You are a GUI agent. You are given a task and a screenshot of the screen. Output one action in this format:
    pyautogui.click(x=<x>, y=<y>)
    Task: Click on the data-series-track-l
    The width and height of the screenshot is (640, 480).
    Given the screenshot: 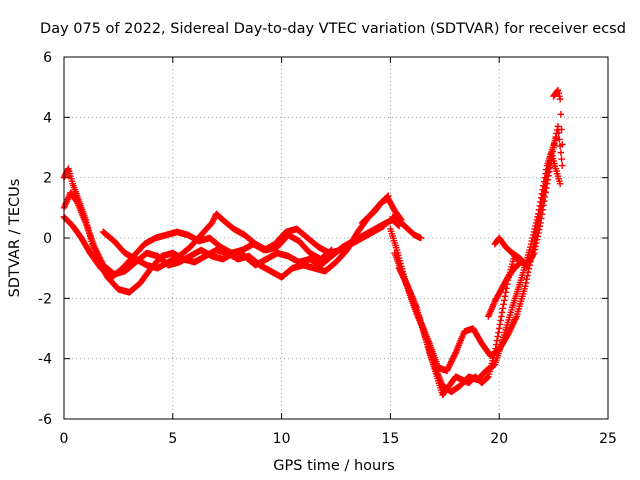 What is the action you would take?
    pyautogui.click(x=381, y=211)
    